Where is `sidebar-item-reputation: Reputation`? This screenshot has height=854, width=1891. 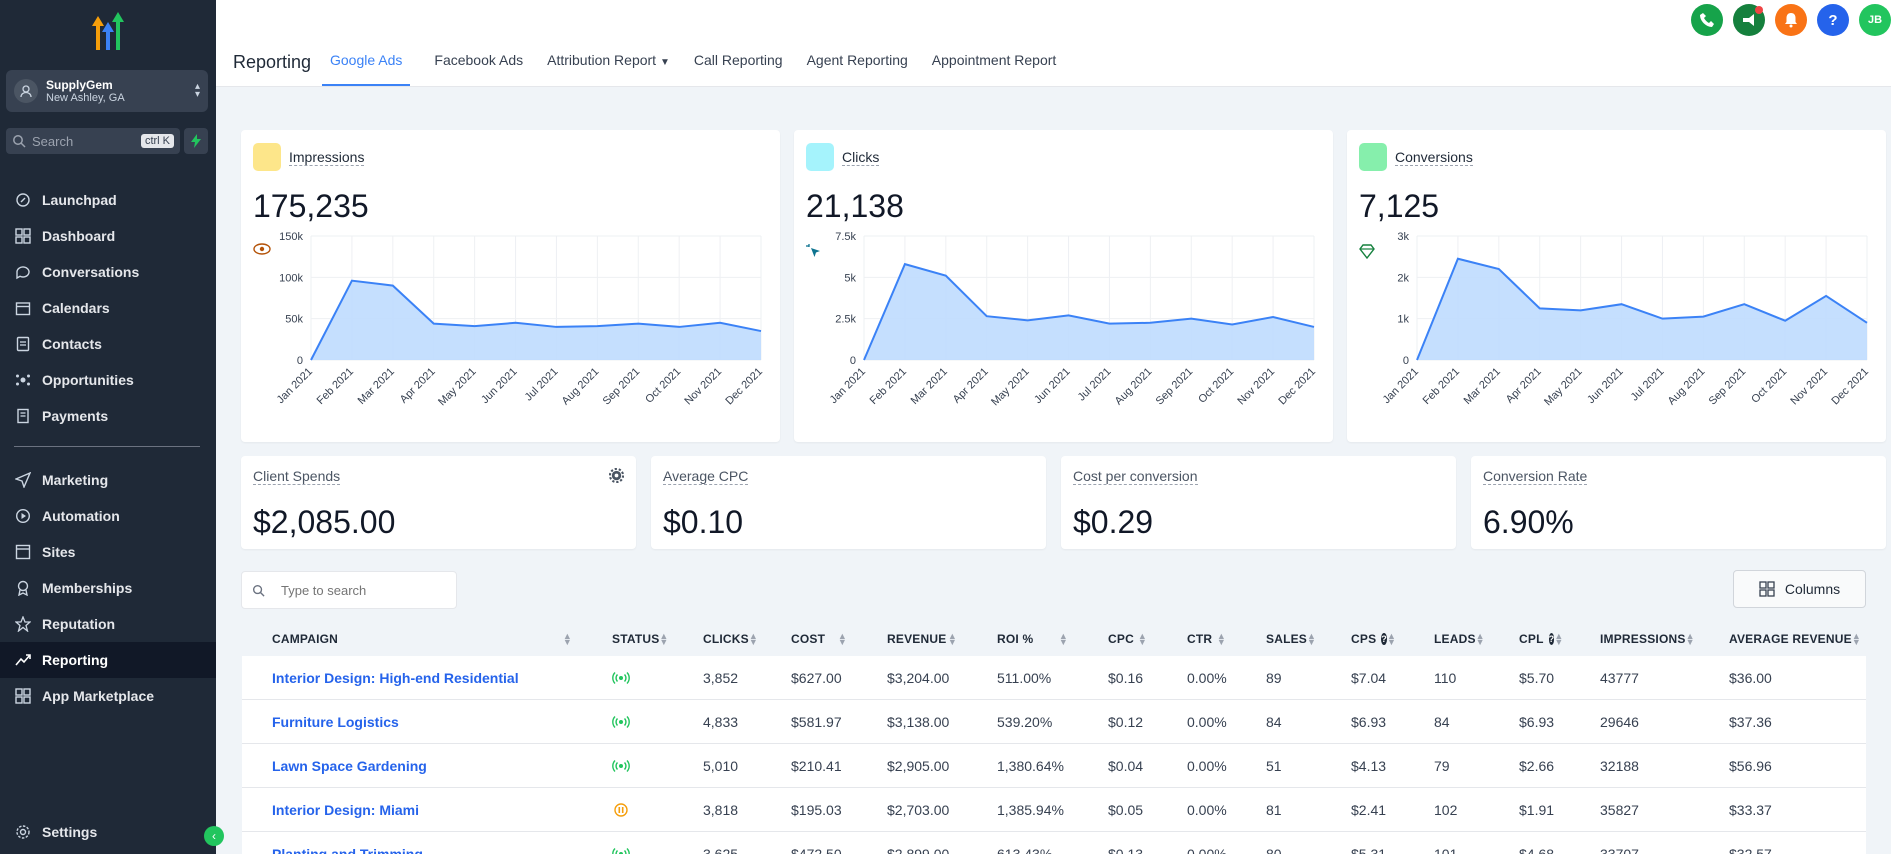
sidebar-item-reputation: Reputation is located at coordinates (108, 624).